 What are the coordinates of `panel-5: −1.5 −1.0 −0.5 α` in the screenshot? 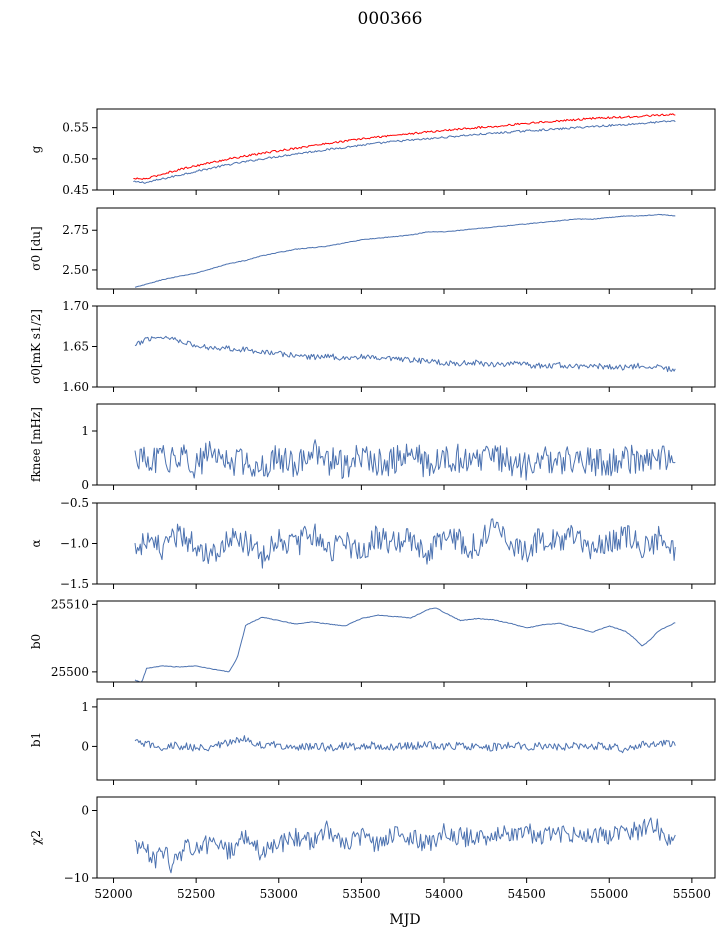 It's located at (372, 543).